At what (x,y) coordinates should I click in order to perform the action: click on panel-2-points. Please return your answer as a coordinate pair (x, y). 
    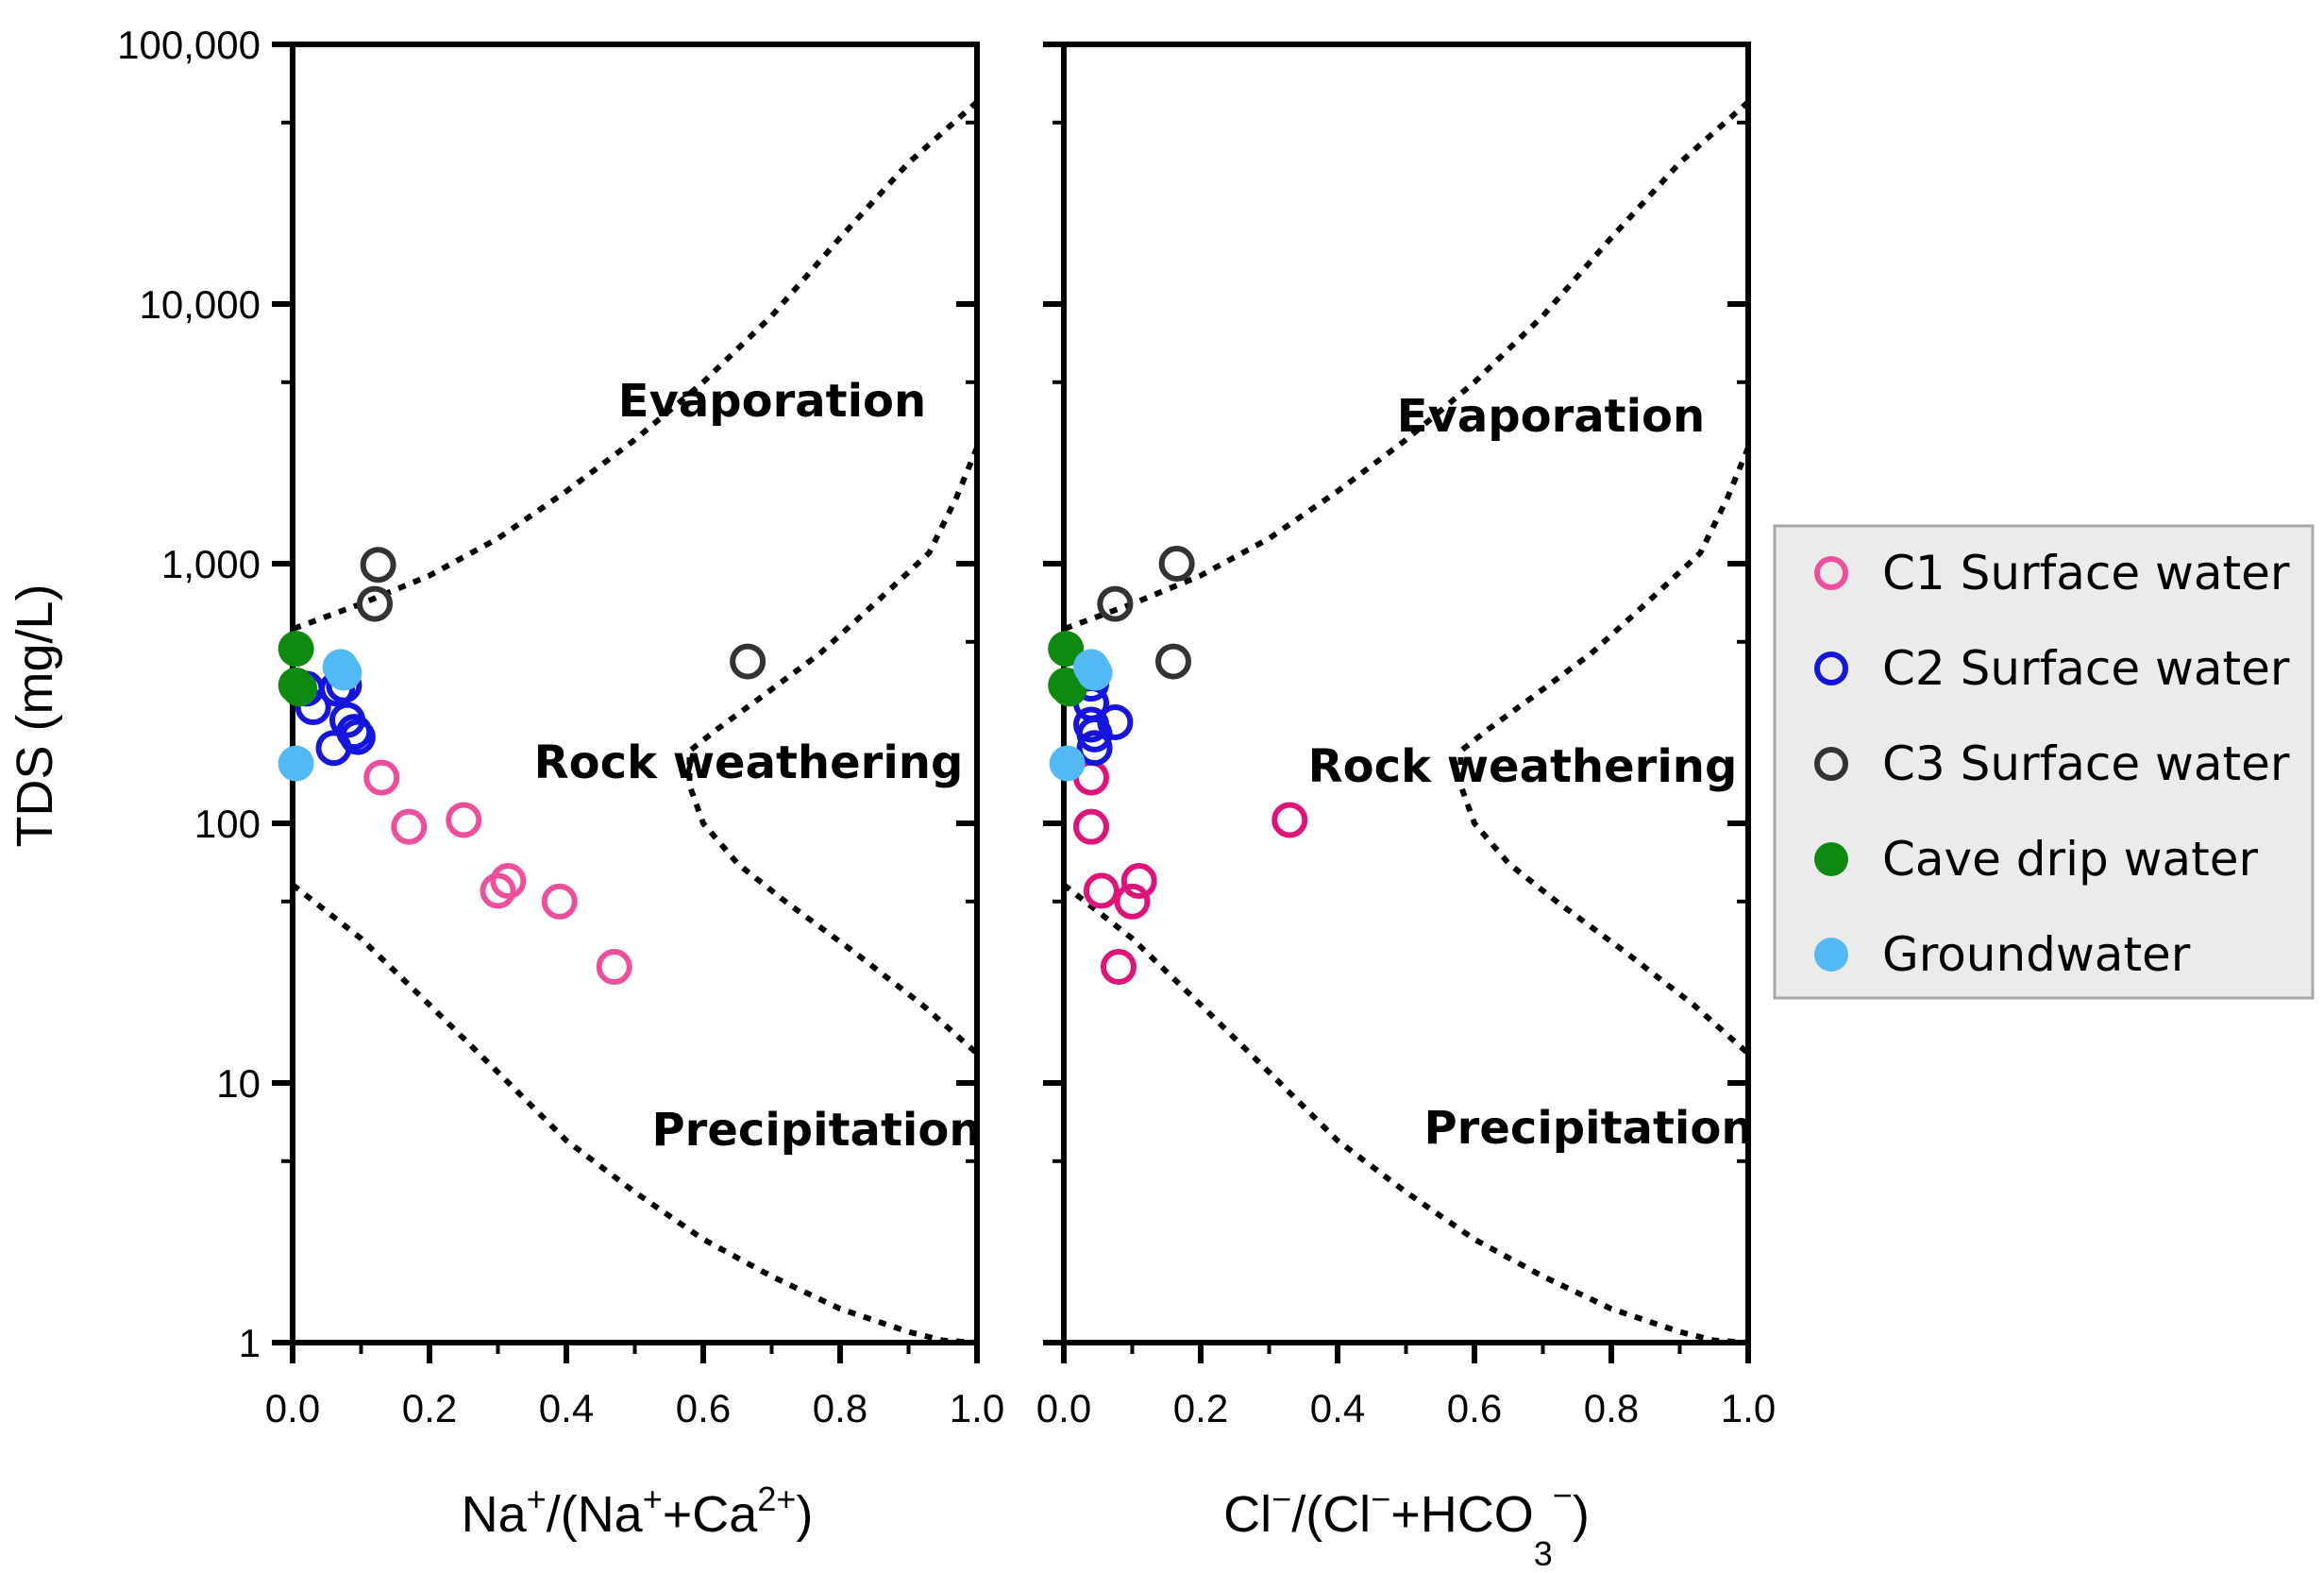
    Looking at the image, I should click on (1178, 766).